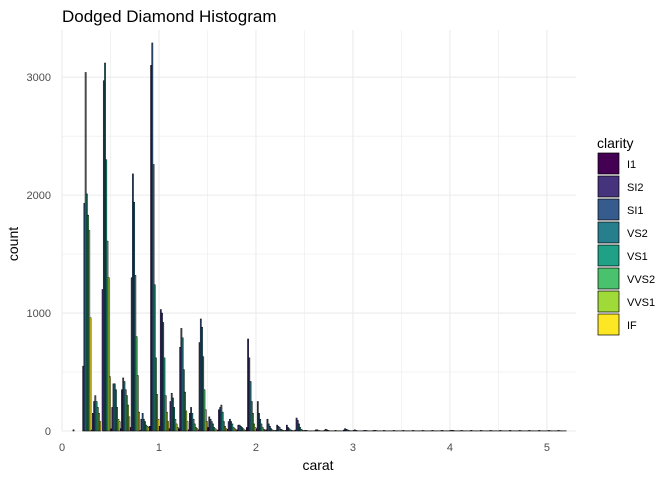 This screenshot has width=672, height=480. I want to click on legend-label-si2: SI2, so click(635, 188).